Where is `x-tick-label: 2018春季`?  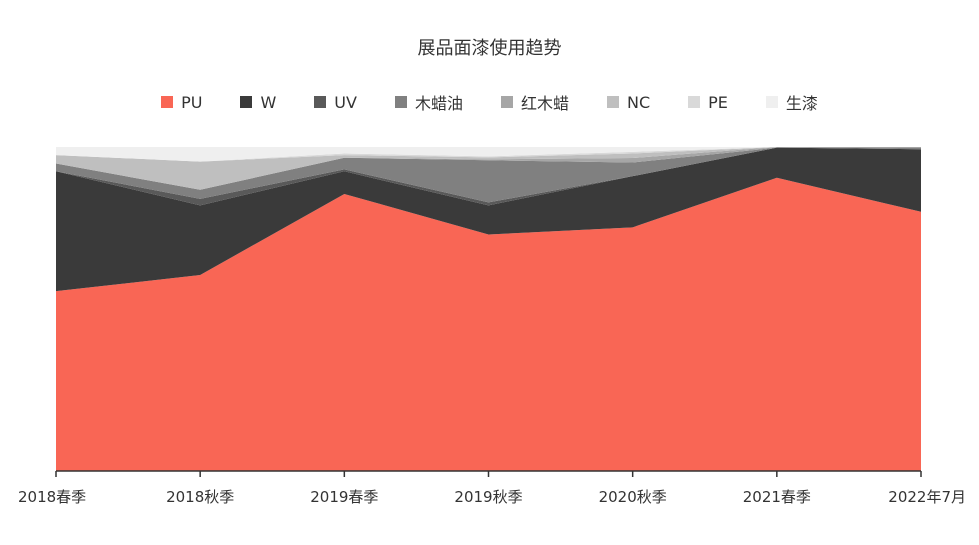
x-tick-label: 2018春季 is located at coordinates (52, 497).